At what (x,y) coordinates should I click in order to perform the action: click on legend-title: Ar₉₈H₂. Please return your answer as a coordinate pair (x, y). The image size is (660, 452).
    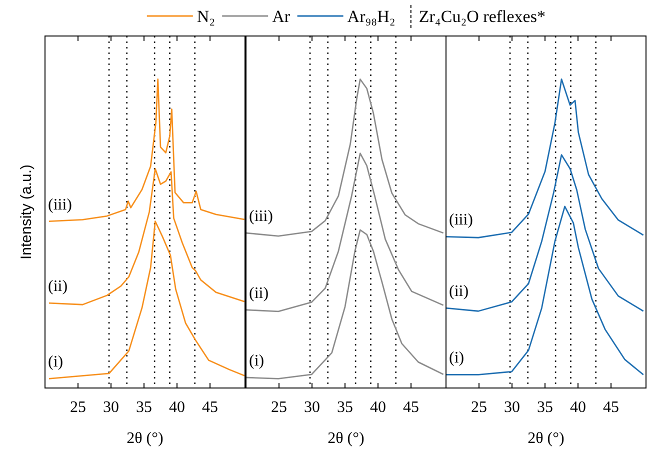
    Looking at the image, I should click on (371, 16).